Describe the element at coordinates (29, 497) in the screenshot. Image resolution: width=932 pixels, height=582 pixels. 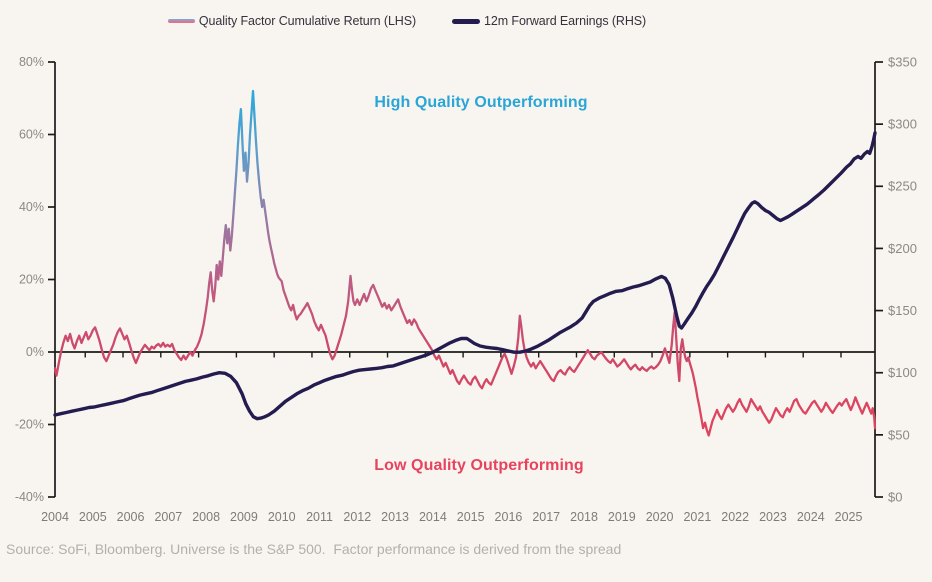
I see `left-axis-tick-label: -40%` at that location.